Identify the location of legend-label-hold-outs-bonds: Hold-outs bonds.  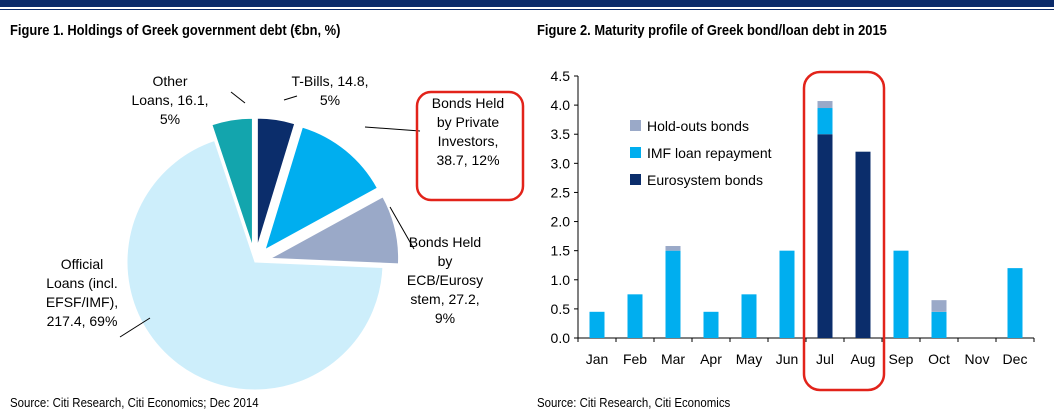
(698, 126).